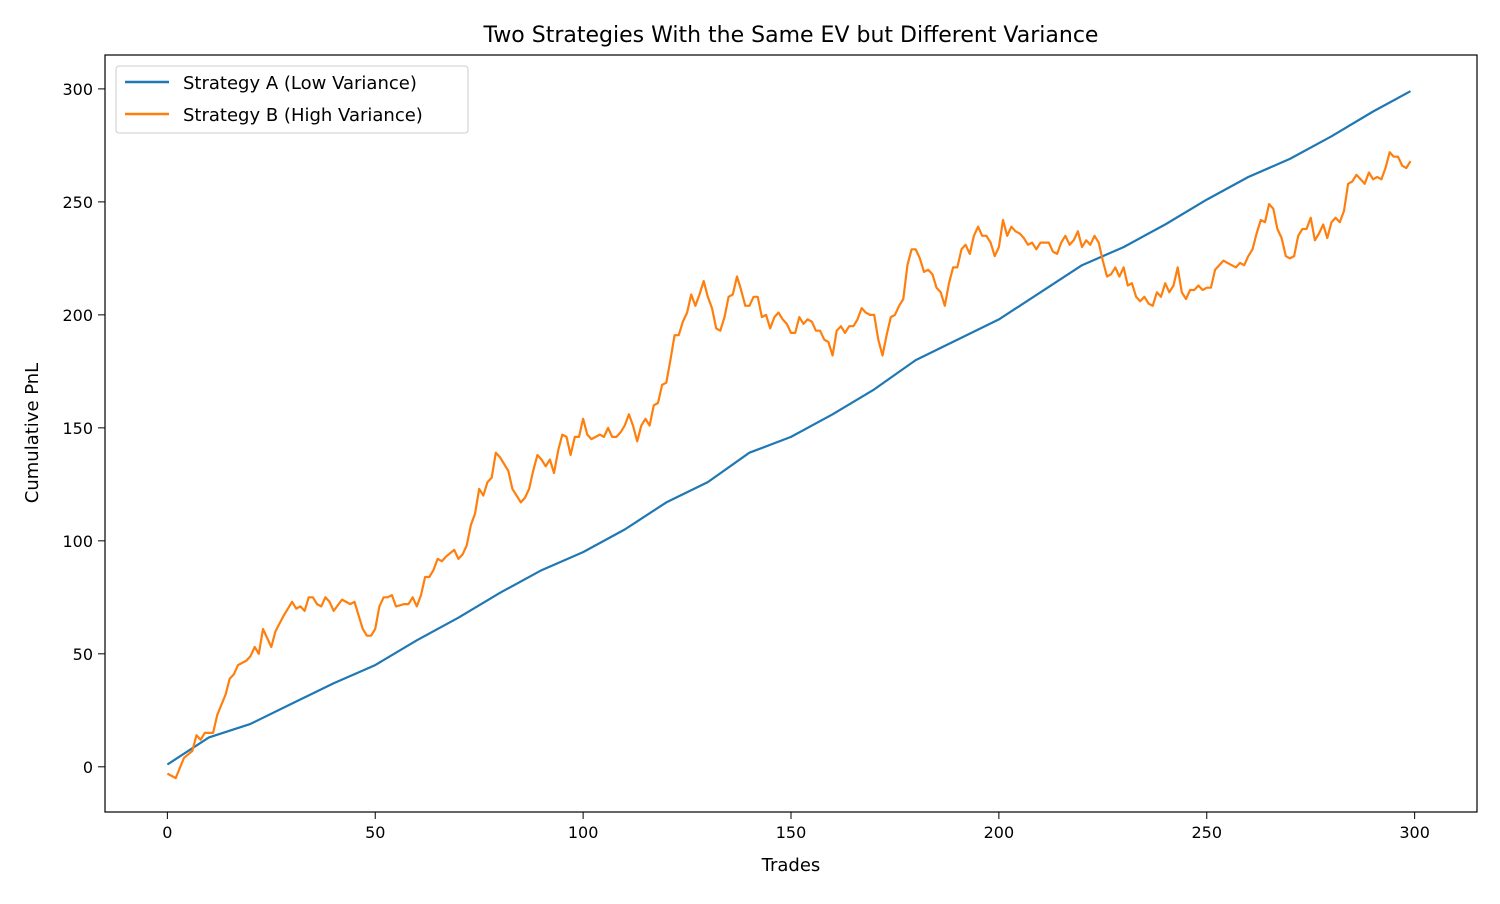 The height and width of the screenshot is (904, 1500). Describe the element at coordinates (77, 89) in the screenshot. I see `y-tick-label: 300` at that location.